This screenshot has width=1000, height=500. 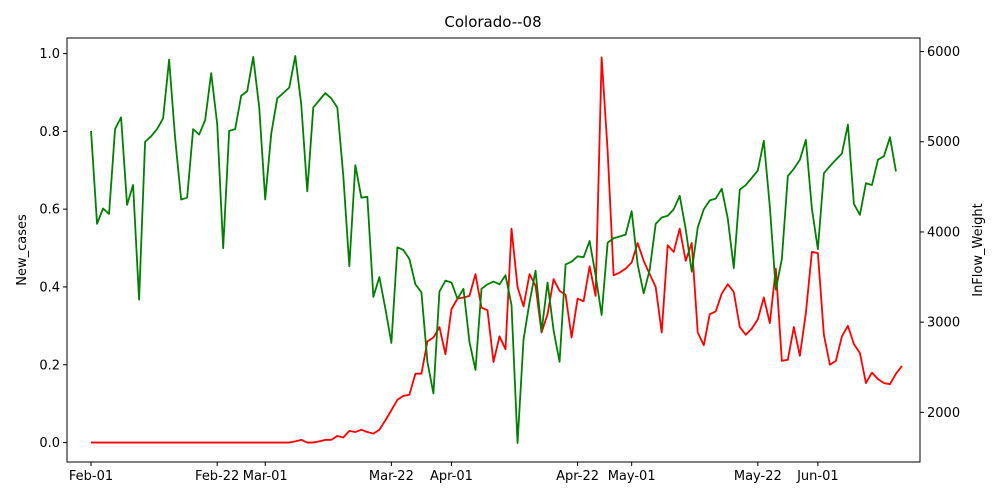 I want to click on y-left-tick-label: 0.8, so click(x=49, y=132).